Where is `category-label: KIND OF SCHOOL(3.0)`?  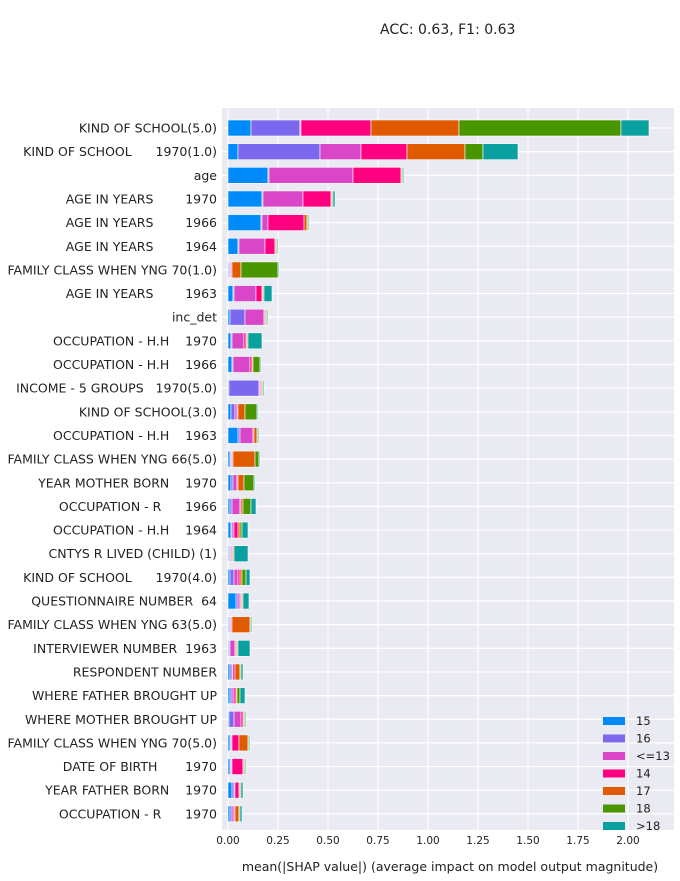 category-label: KIND OF SCHOOL(3.0) is located at coordinates (148, 411).